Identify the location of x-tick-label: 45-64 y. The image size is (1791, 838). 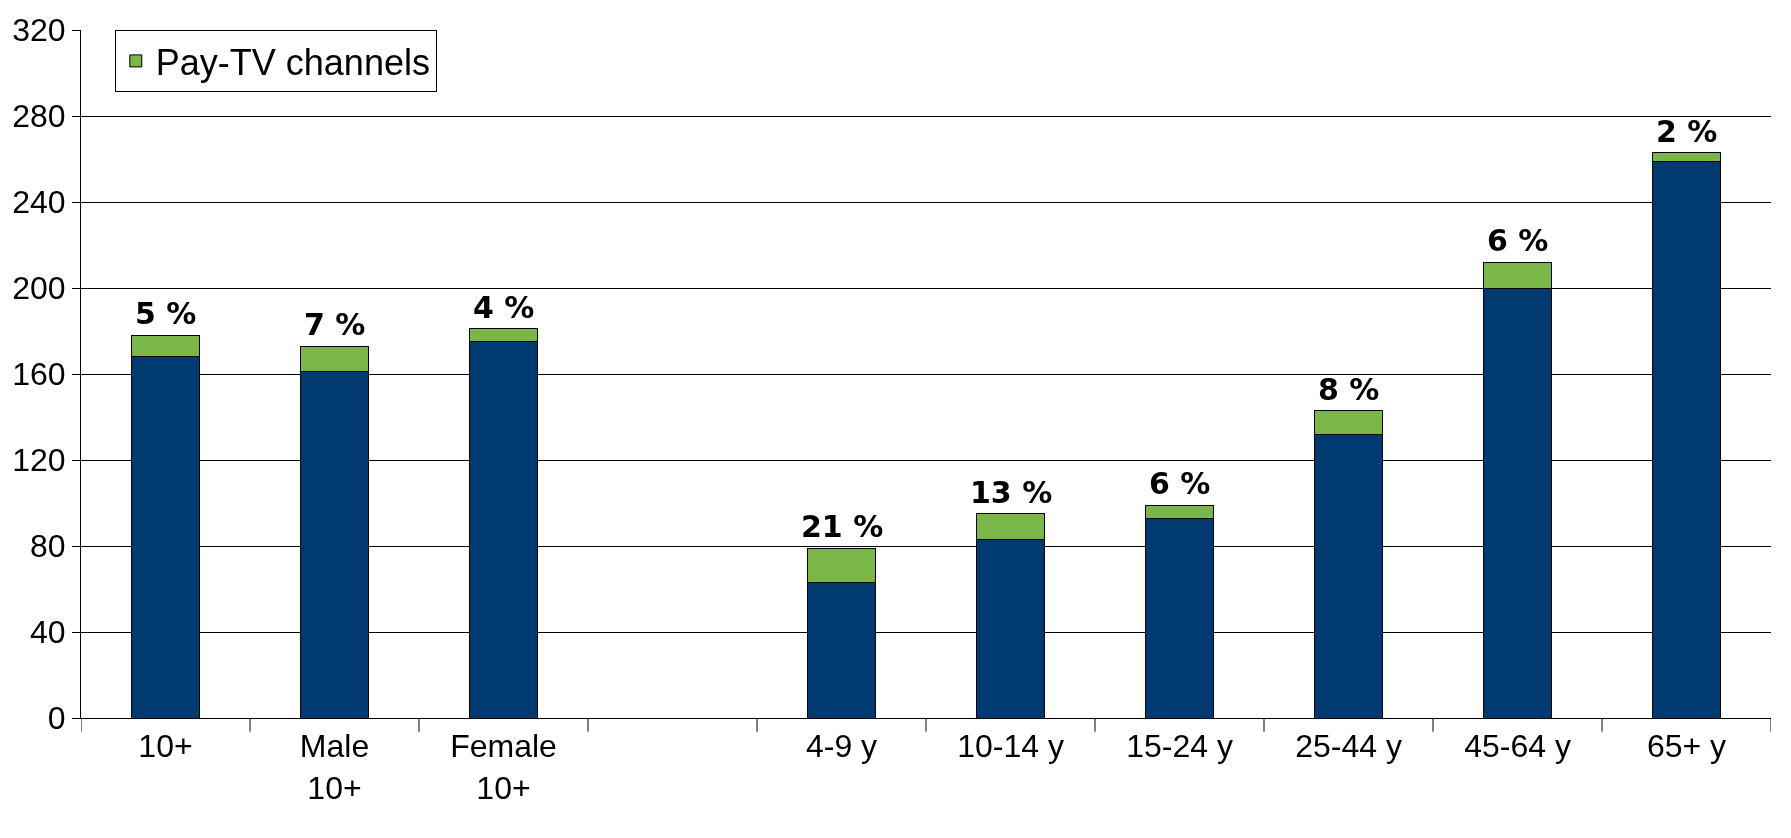
(1517, 746).